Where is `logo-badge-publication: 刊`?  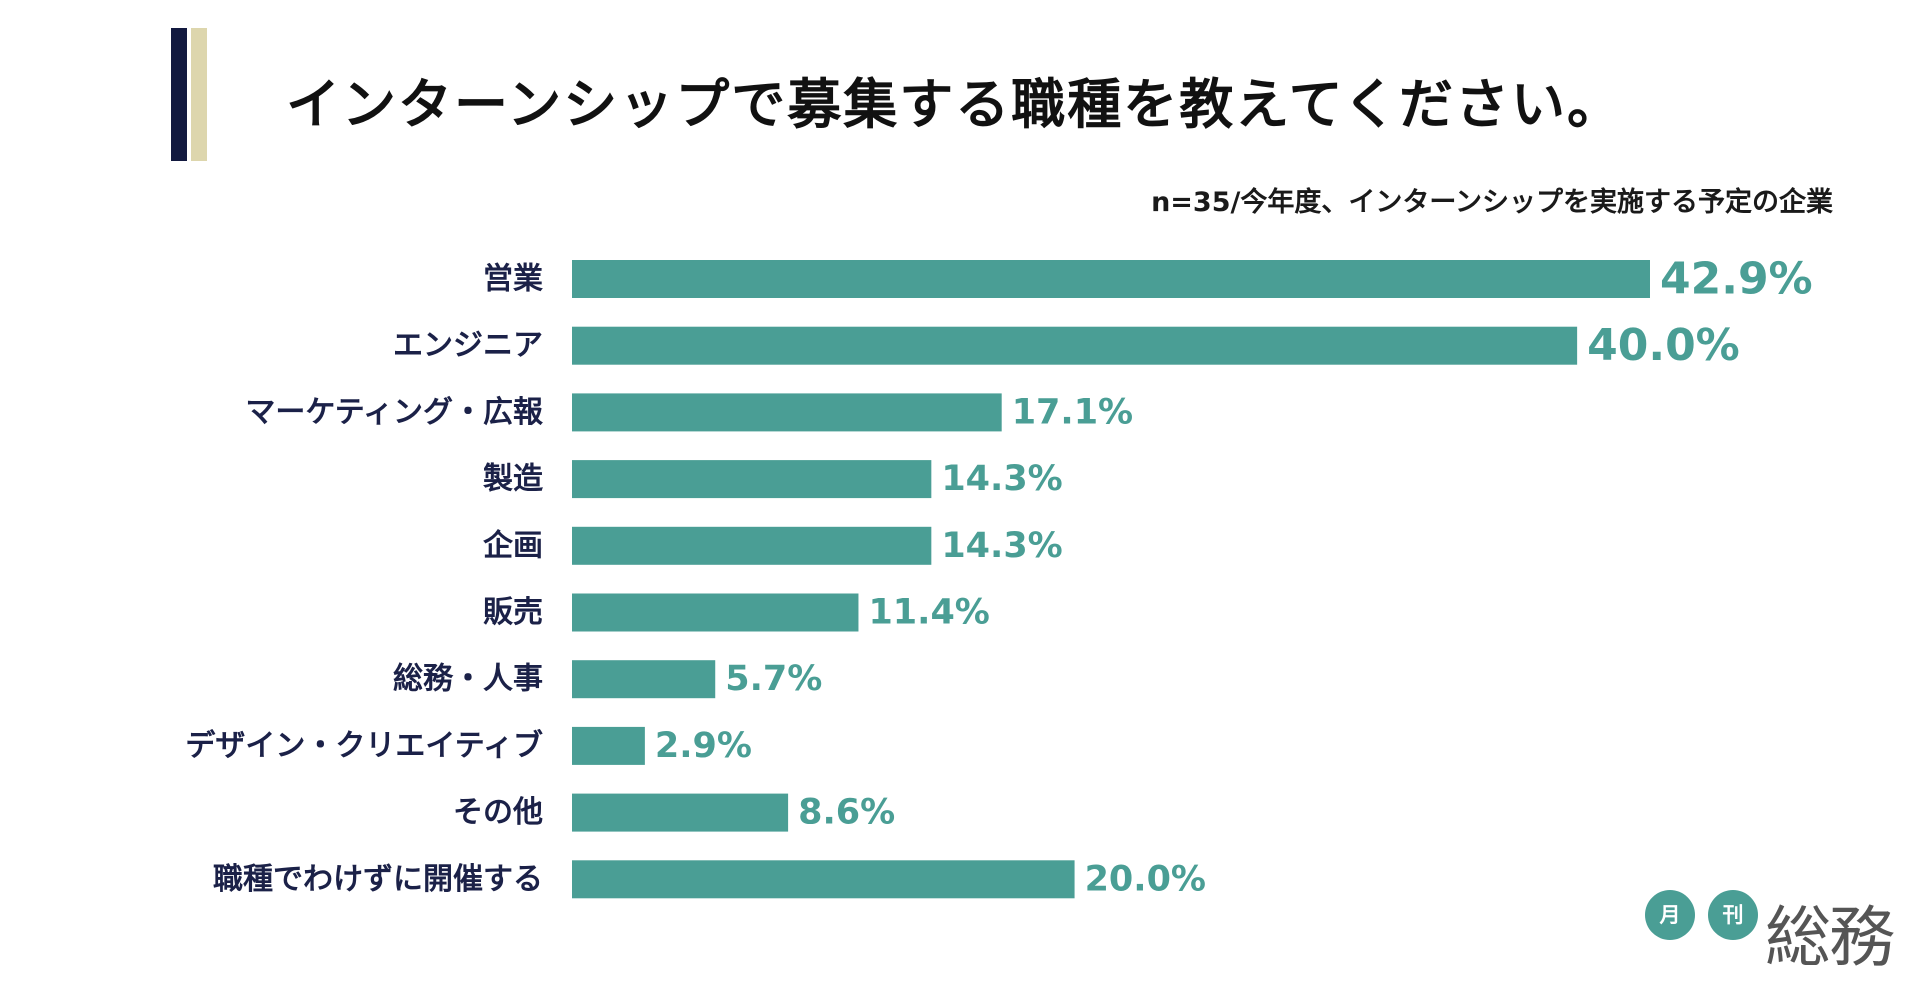 logo-badge-publication: 刊 is located at coordinates (1733, 915).